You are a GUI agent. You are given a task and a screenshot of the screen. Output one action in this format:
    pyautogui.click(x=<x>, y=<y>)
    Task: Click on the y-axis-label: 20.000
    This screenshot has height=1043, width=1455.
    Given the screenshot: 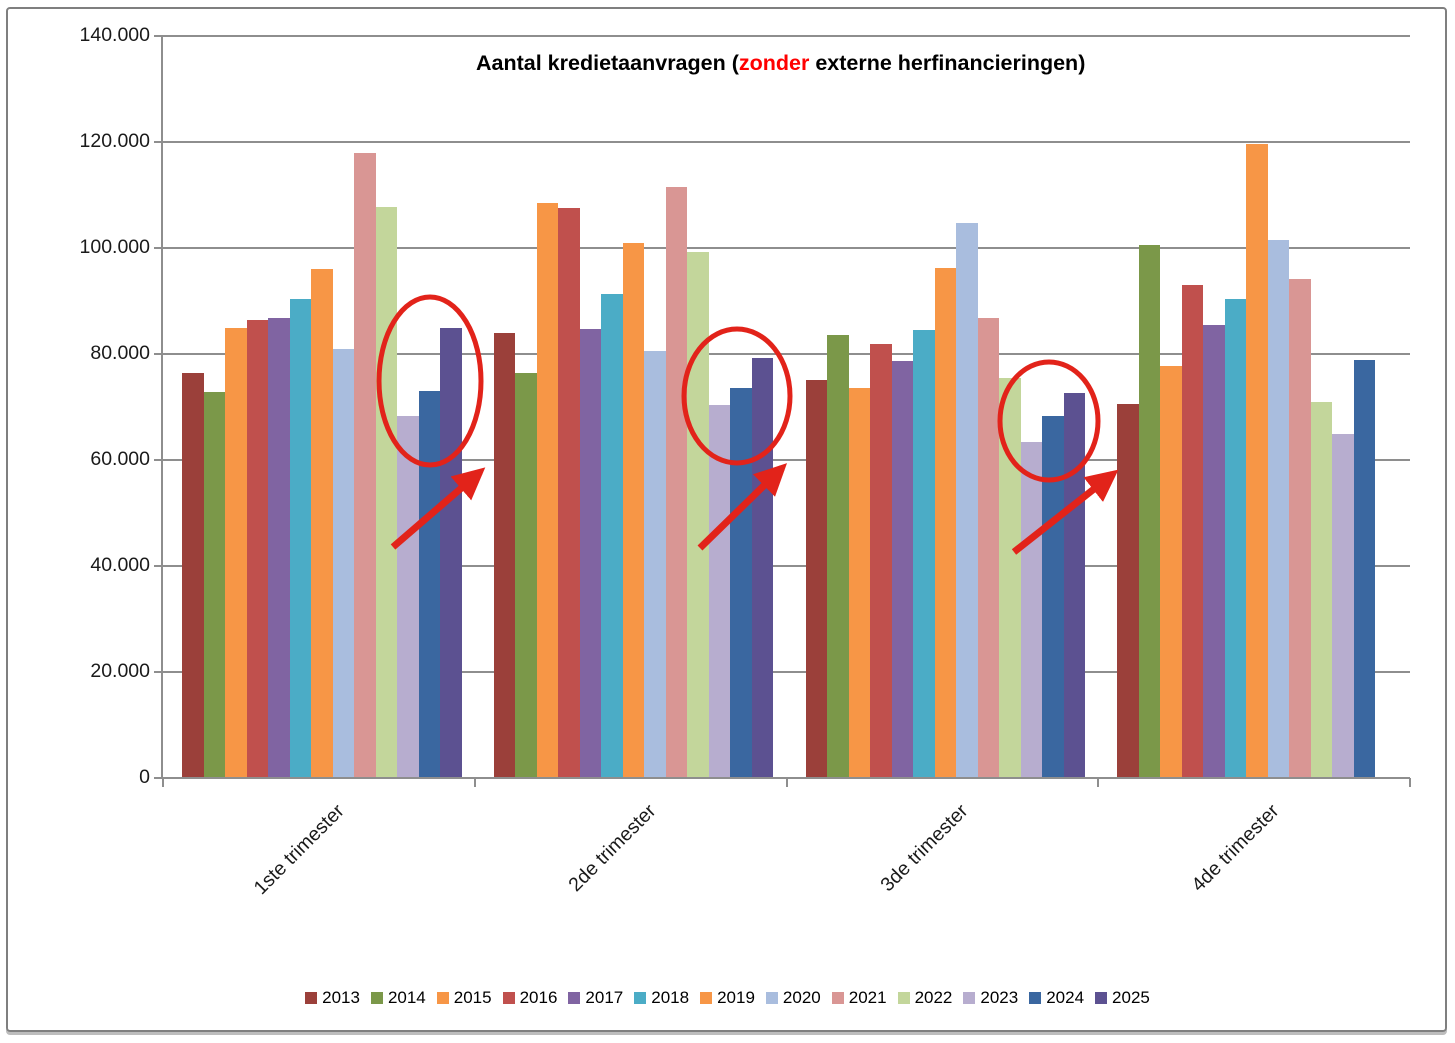 What is the action you would take?
    pyautogui.click(x=120, y=671)
    